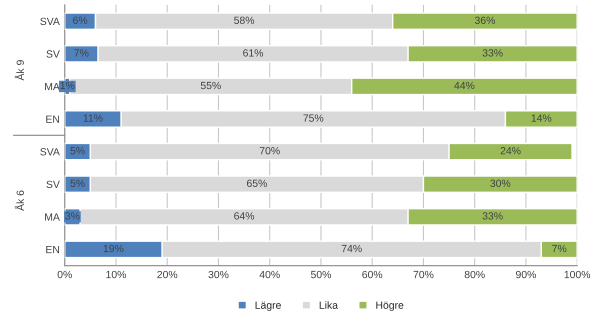 This screenshot has height=326, width=605. I want to click on data-label: 14%, so click(542, 118).